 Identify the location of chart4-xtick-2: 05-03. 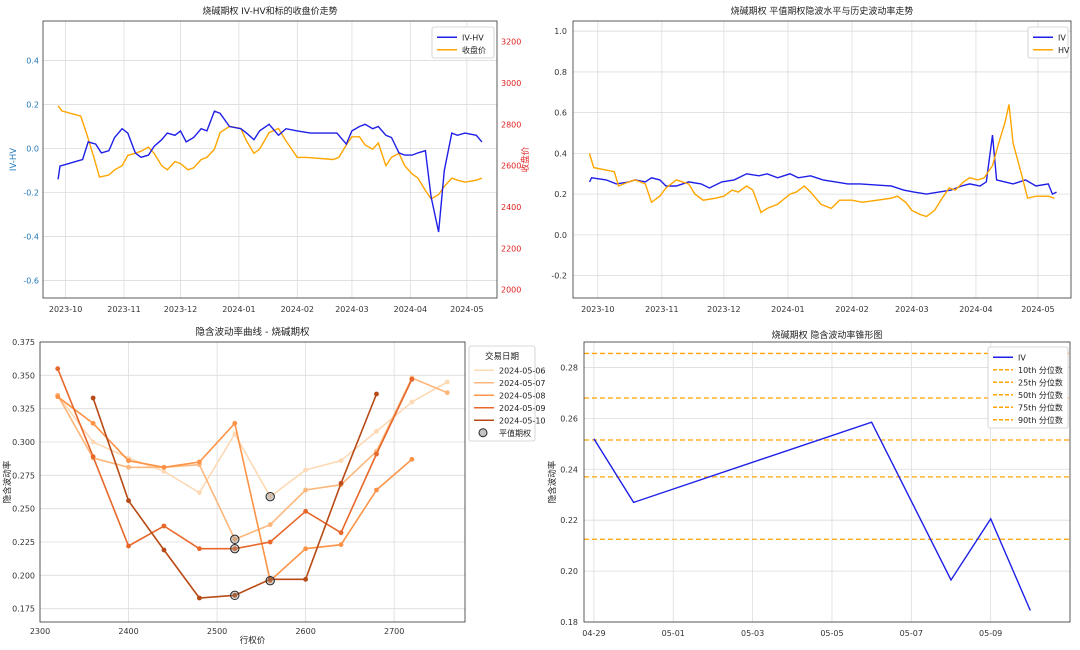
(752, 633).